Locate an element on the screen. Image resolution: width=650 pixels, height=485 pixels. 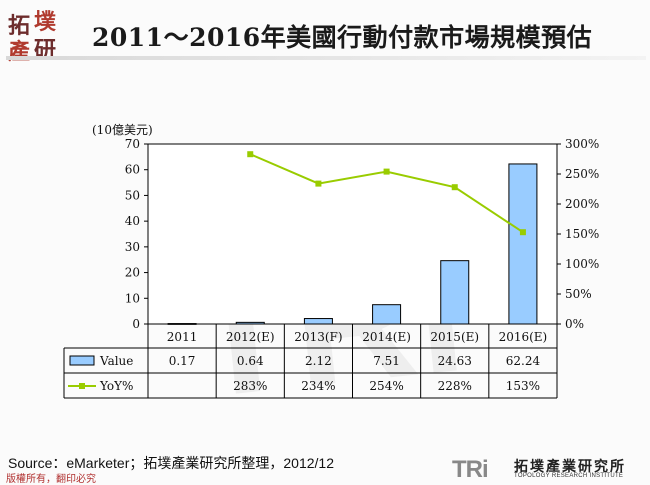
left-axis-tick-label: 30 is located at coordinates (132, 247).